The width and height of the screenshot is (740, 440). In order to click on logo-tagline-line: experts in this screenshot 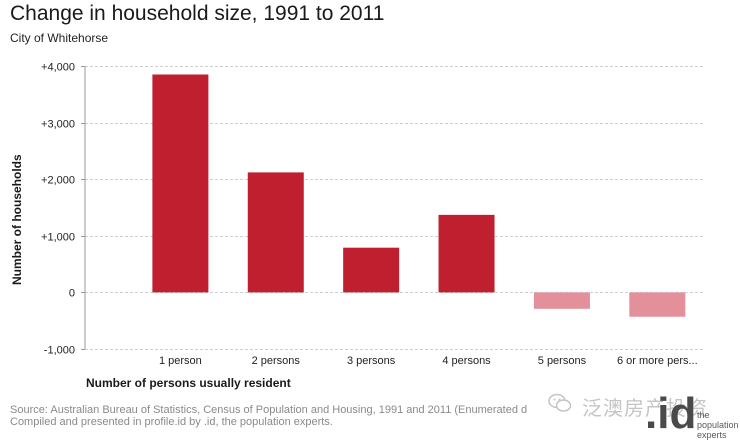, I will do `click(712, 435)`.